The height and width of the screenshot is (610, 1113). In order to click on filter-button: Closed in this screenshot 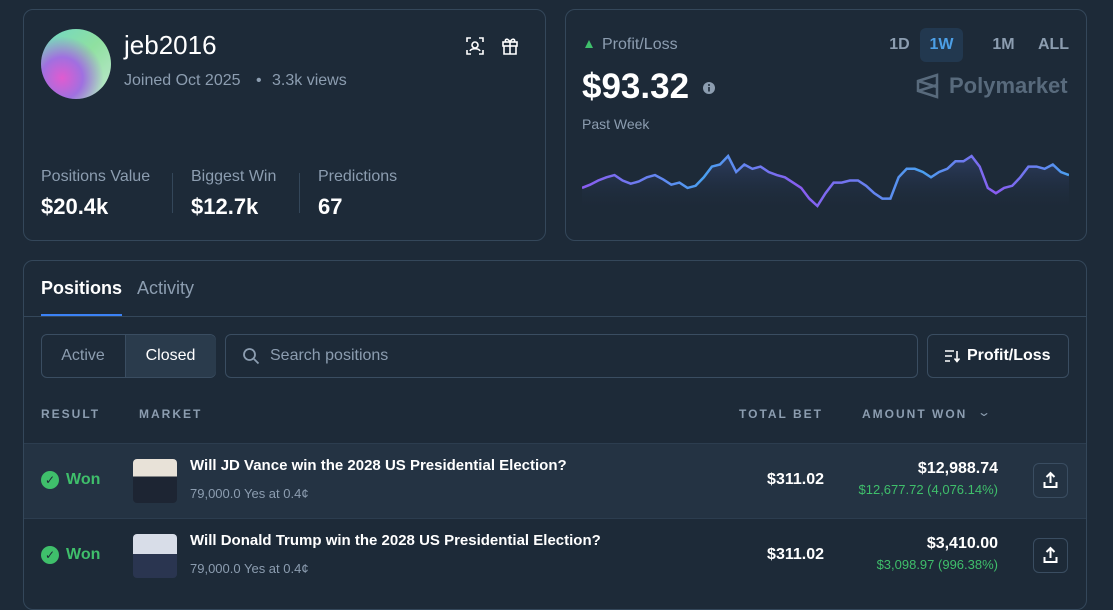, I will do `click(170, 355)`.